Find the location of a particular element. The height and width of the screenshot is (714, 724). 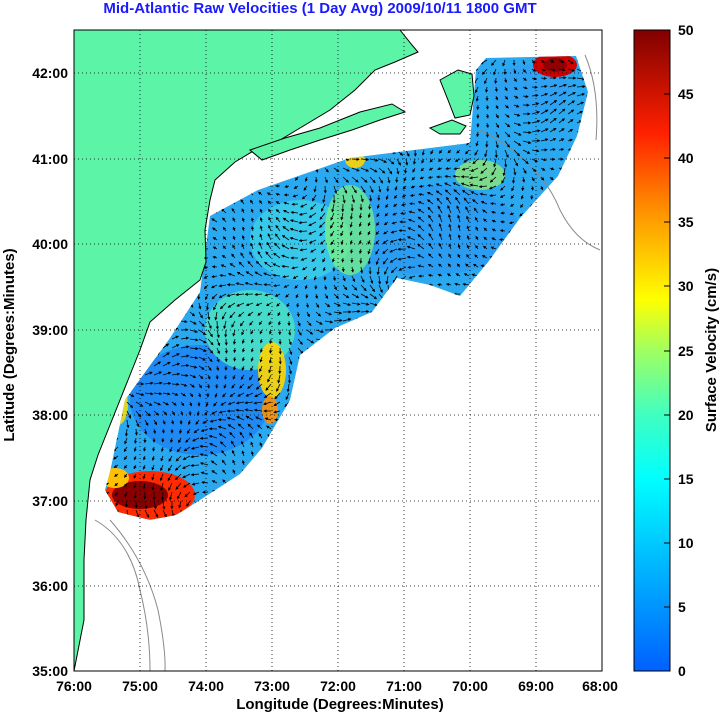

y-tick-label: 41:00 is located at coordinates (50, 159).